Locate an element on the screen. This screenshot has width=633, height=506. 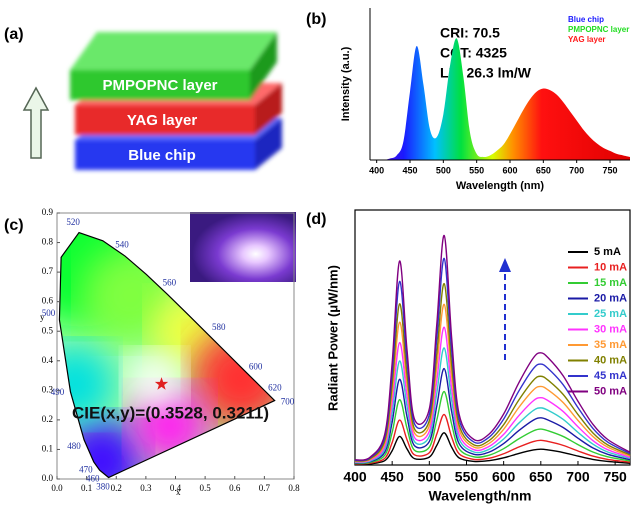
legend-entry: 10 mA is located at coordinates (610, 267).